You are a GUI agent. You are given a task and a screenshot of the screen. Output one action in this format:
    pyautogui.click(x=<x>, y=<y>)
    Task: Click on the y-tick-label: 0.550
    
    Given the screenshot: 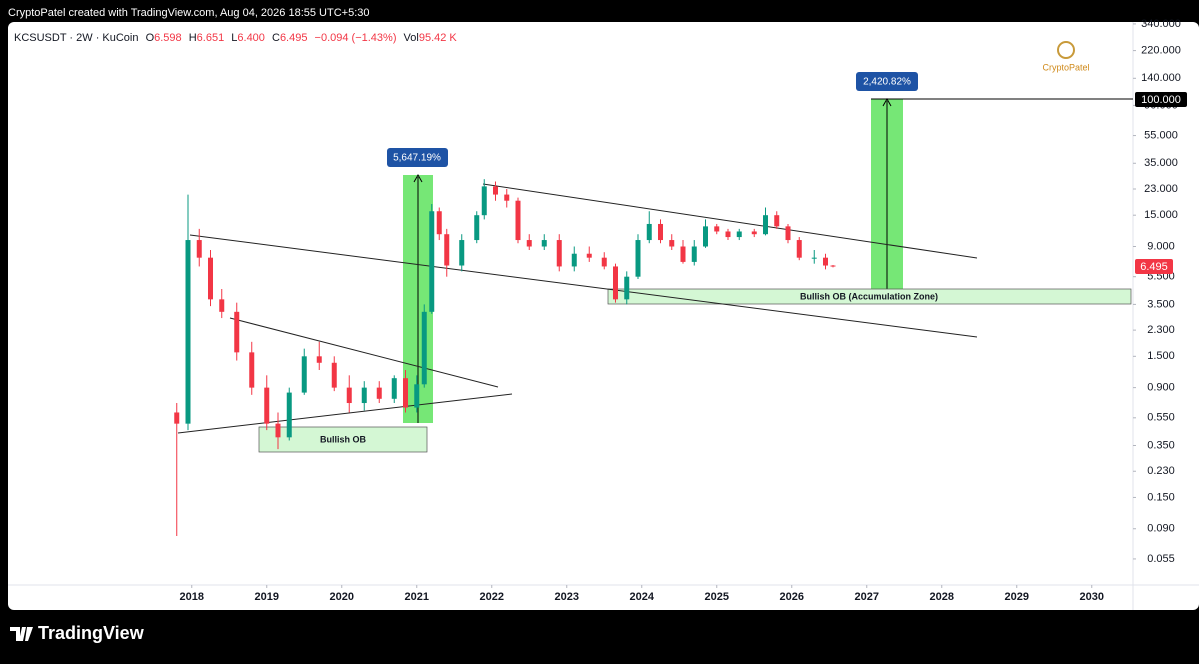 What is the action you would take?
    pyautogui.click(x=1161, y=418)
    